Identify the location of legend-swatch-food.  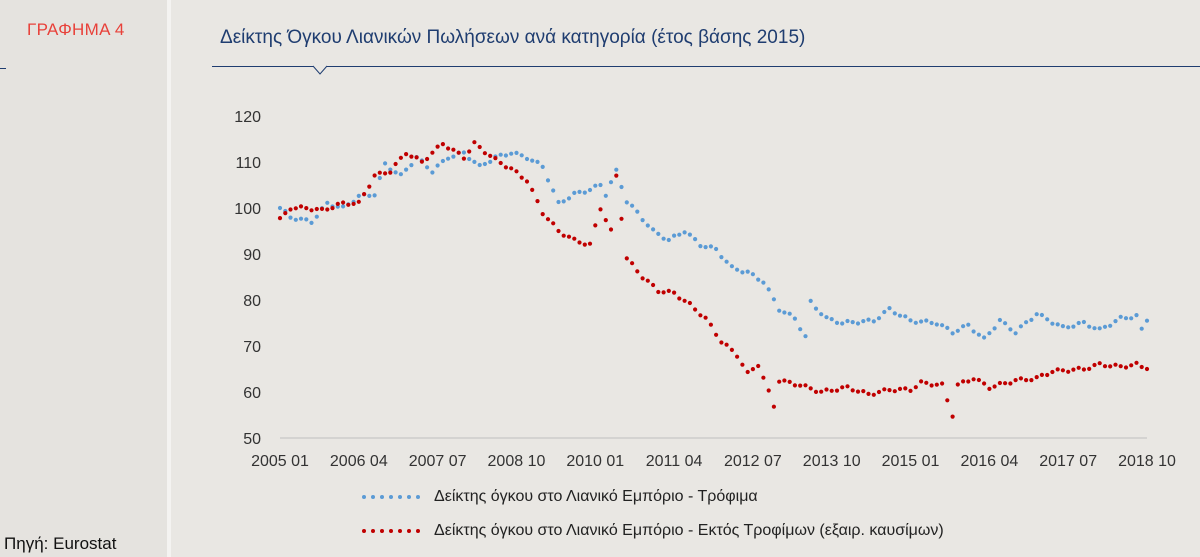
(391, 497).